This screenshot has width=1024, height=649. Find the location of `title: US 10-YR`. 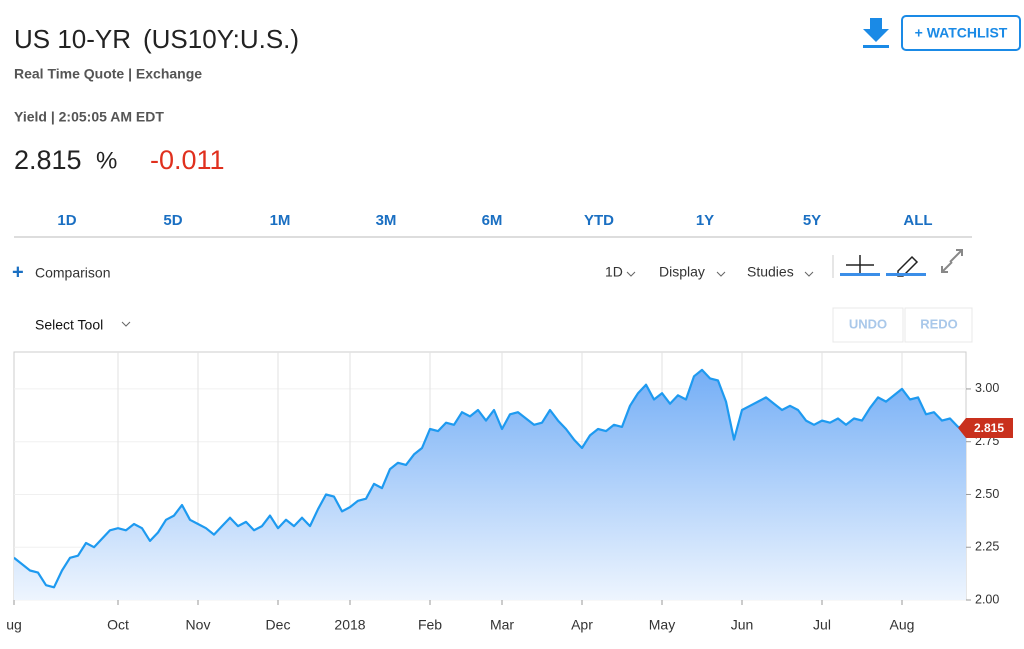

title: US 10-YR is located at coordinates (72, 39).